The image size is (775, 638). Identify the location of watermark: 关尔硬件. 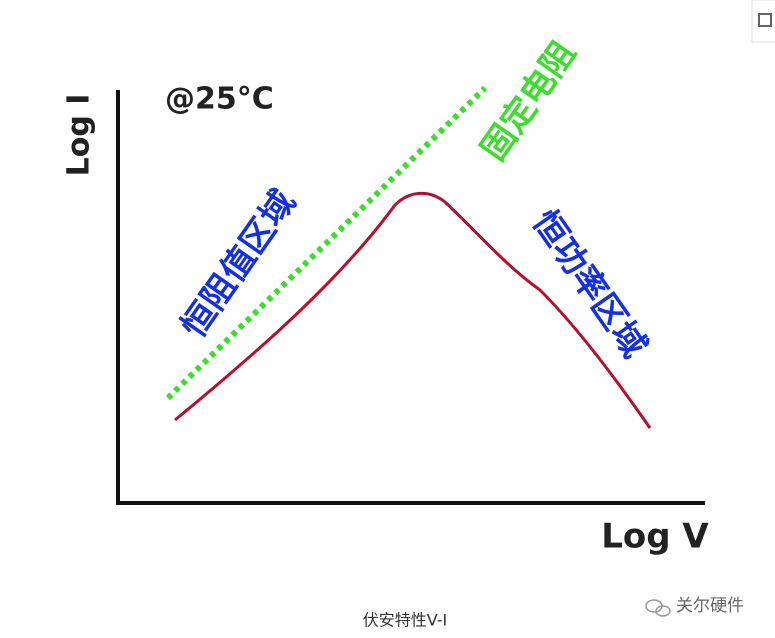
(710, 606).